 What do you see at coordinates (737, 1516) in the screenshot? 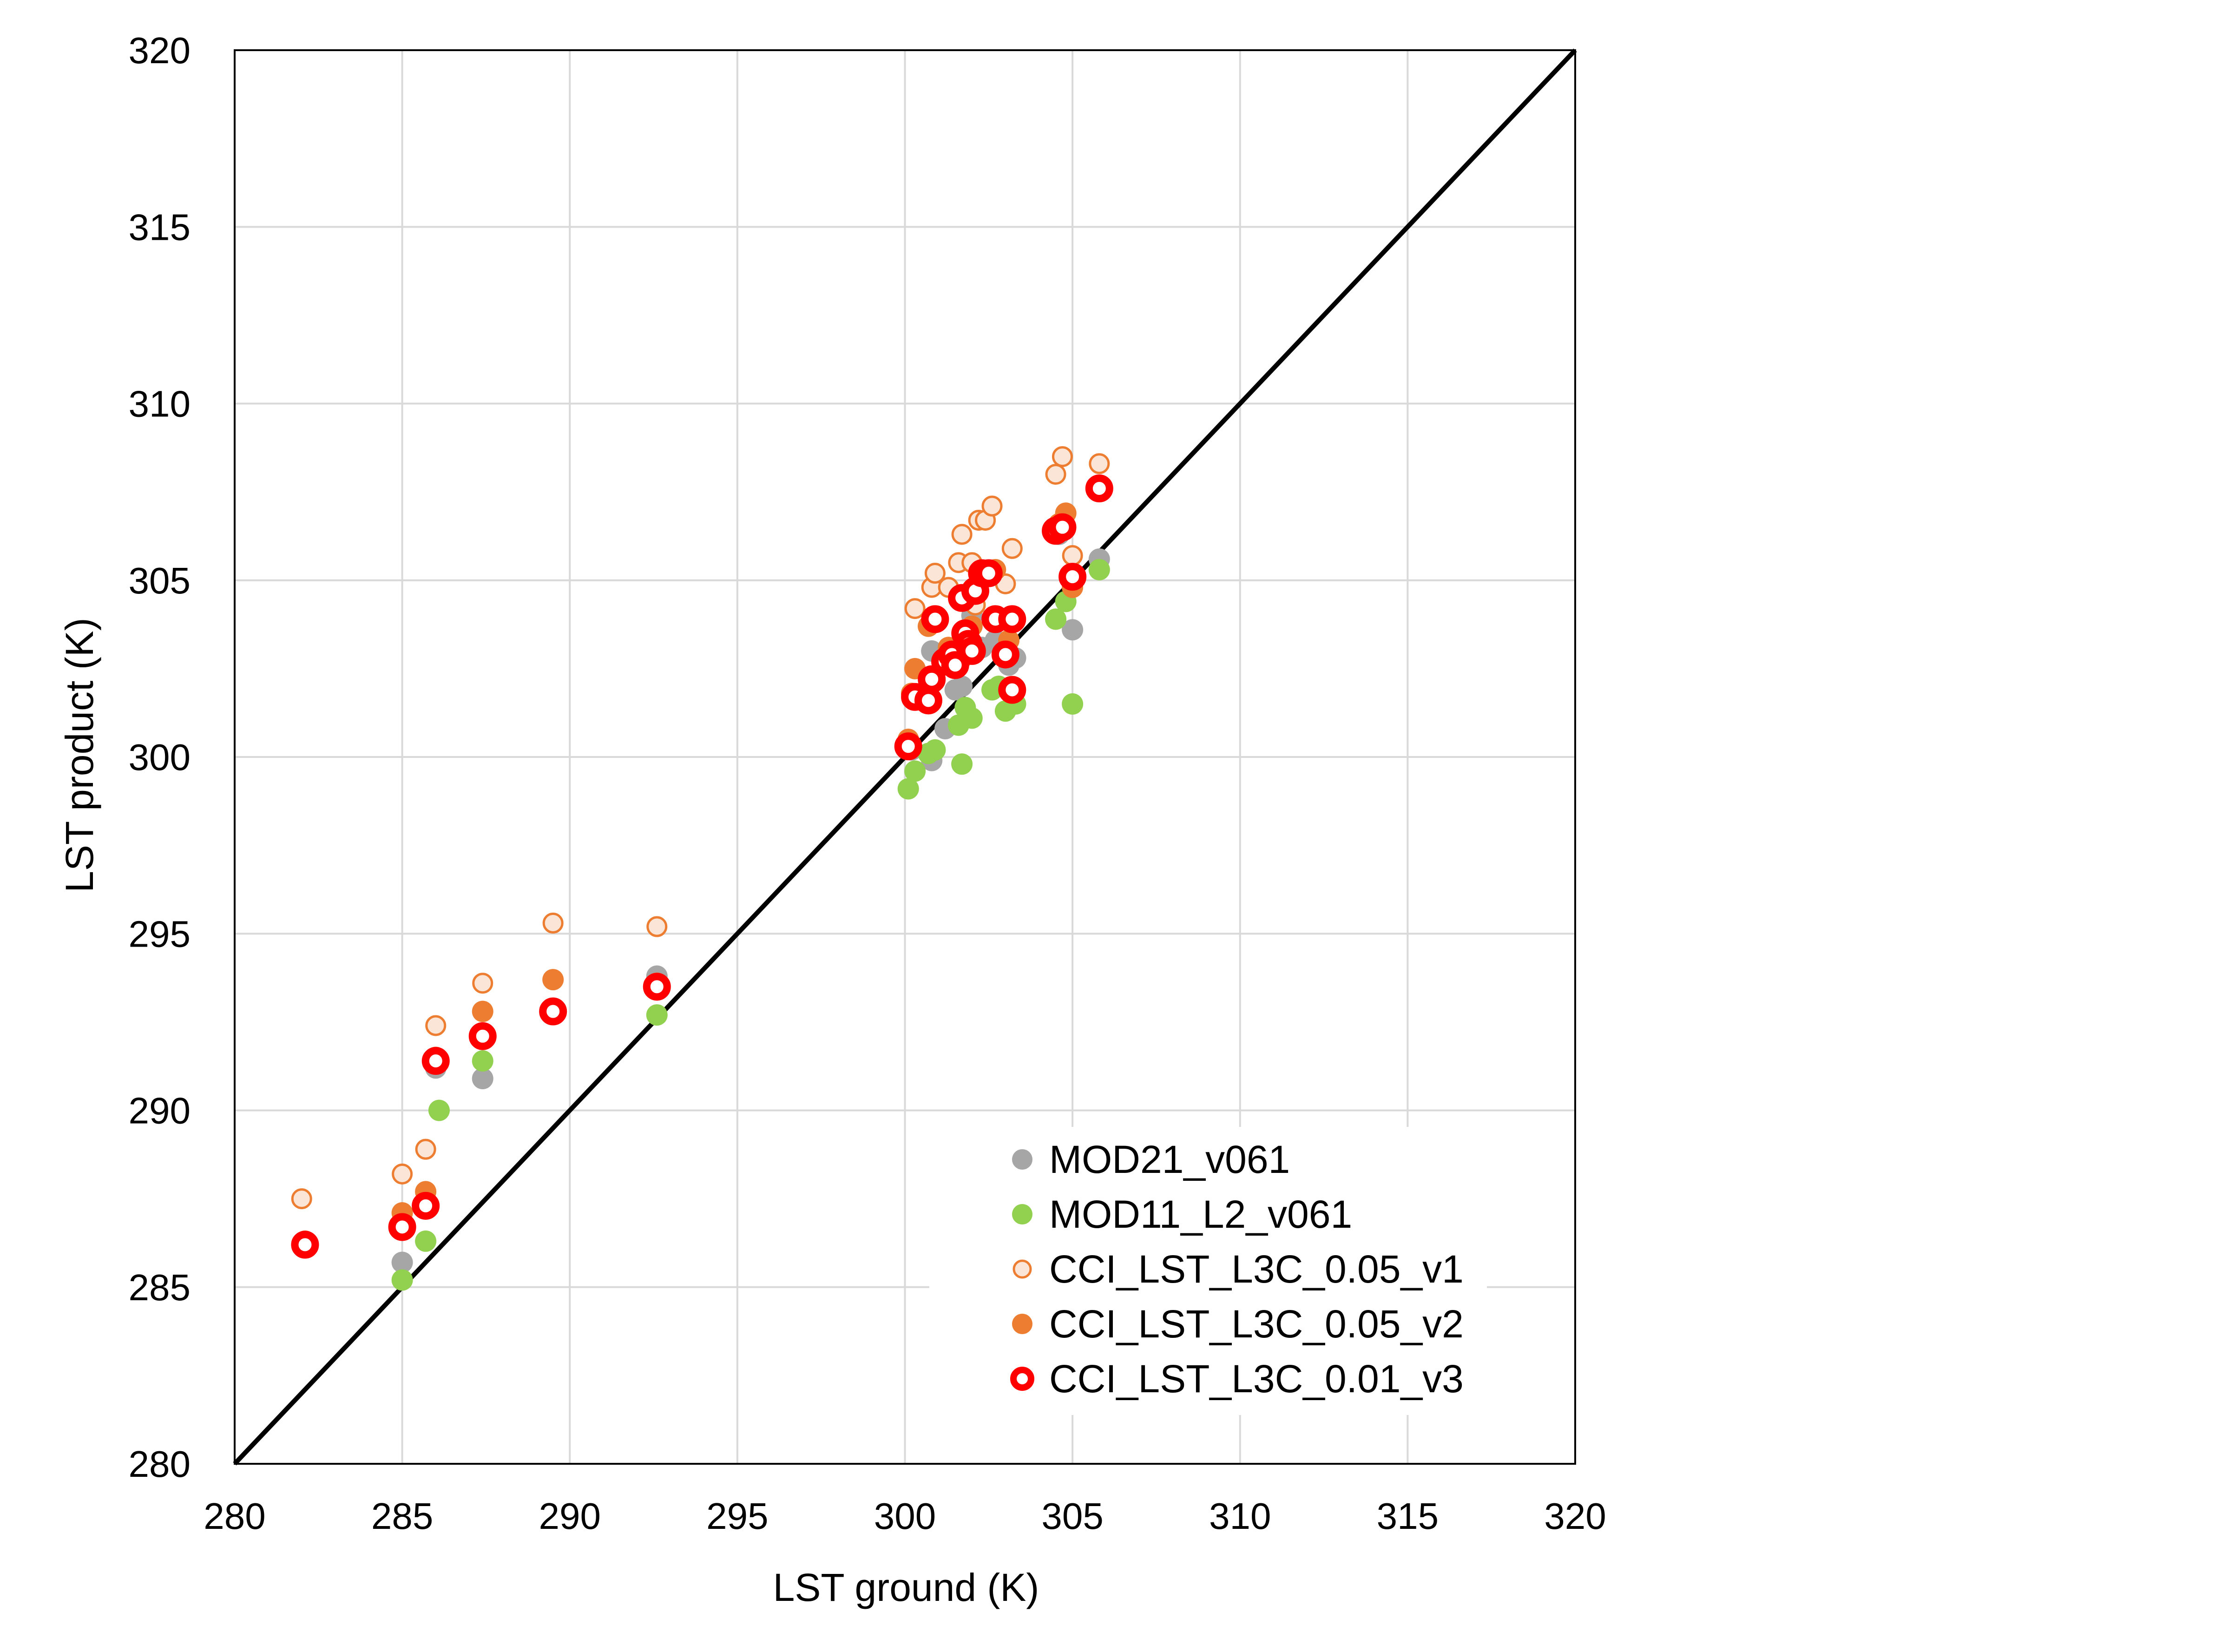
I see `x-tick-label: 295` at bounding box center [737, 1516].